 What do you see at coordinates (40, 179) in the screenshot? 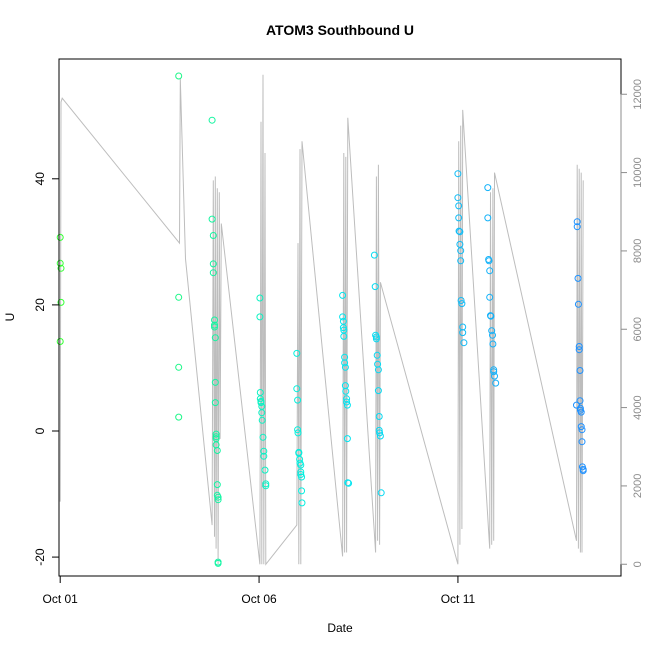
I see `y-tick-label: 40` at bounding box center [40, 179].